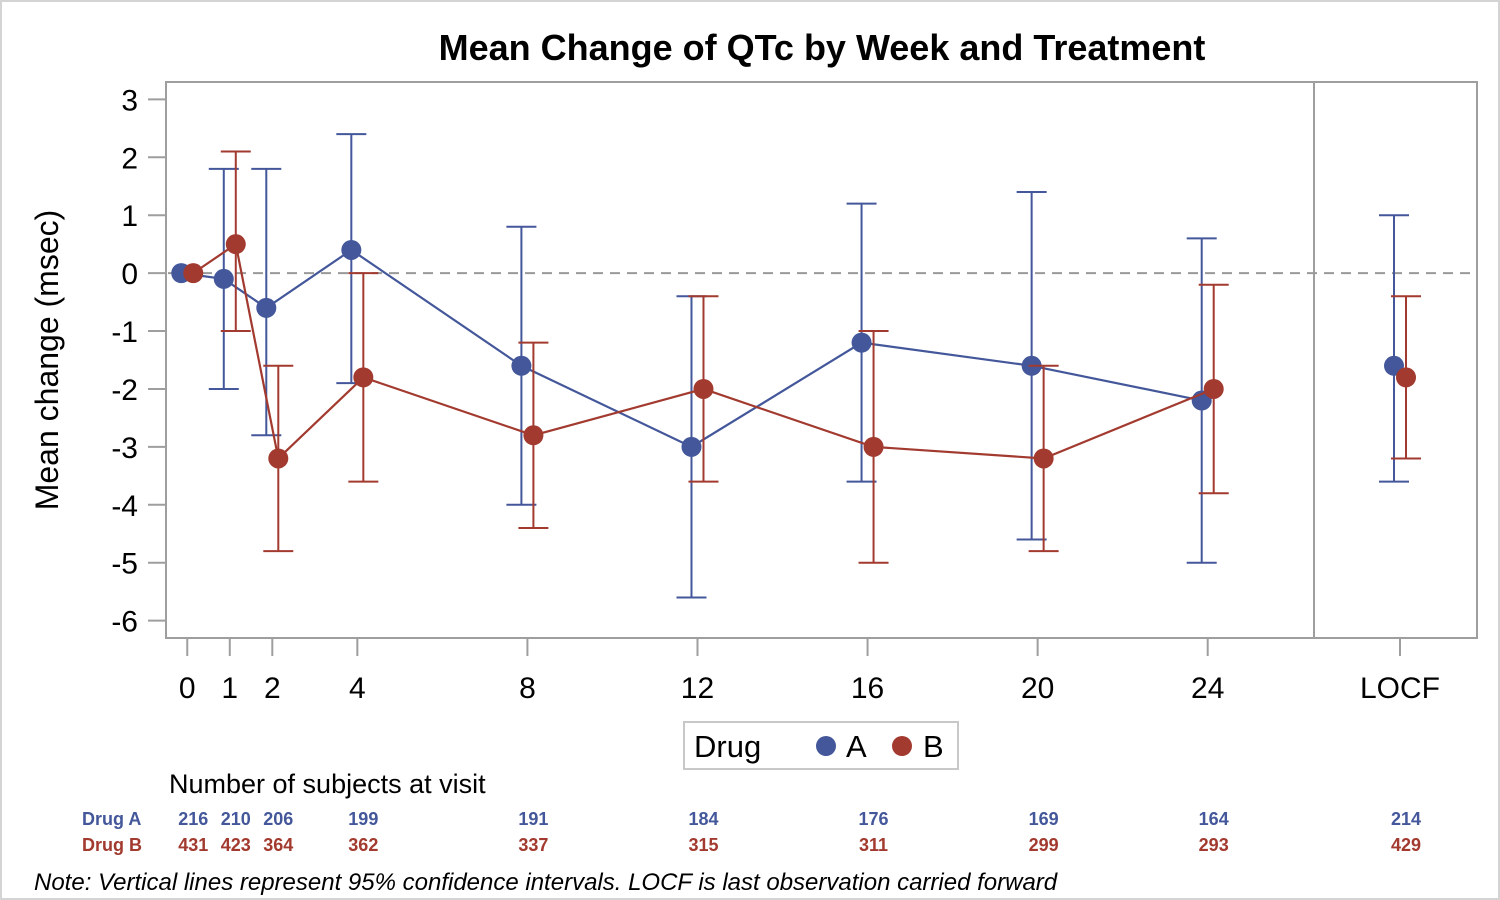  Describe the element at coordinates (1037, 688) in the screenshot. I see `x-tick-label: 20` at that location.